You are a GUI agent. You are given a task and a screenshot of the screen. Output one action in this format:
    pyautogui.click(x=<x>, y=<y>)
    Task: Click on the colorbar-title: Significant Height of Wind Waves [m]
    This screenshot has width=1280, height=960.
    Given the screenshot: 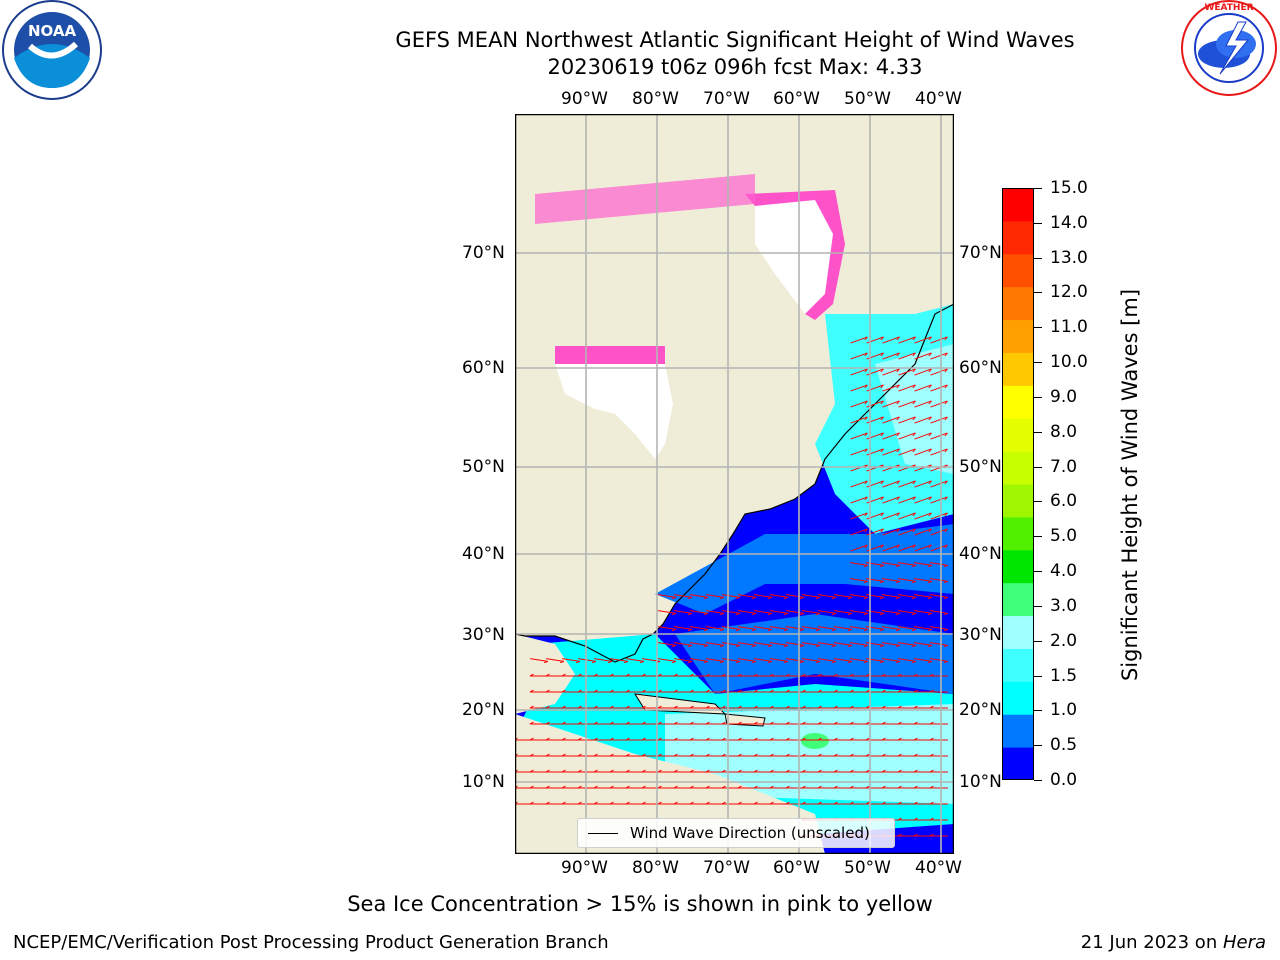 What is the action you would take?
    pyautogui.click(x=1130, y=485)
    